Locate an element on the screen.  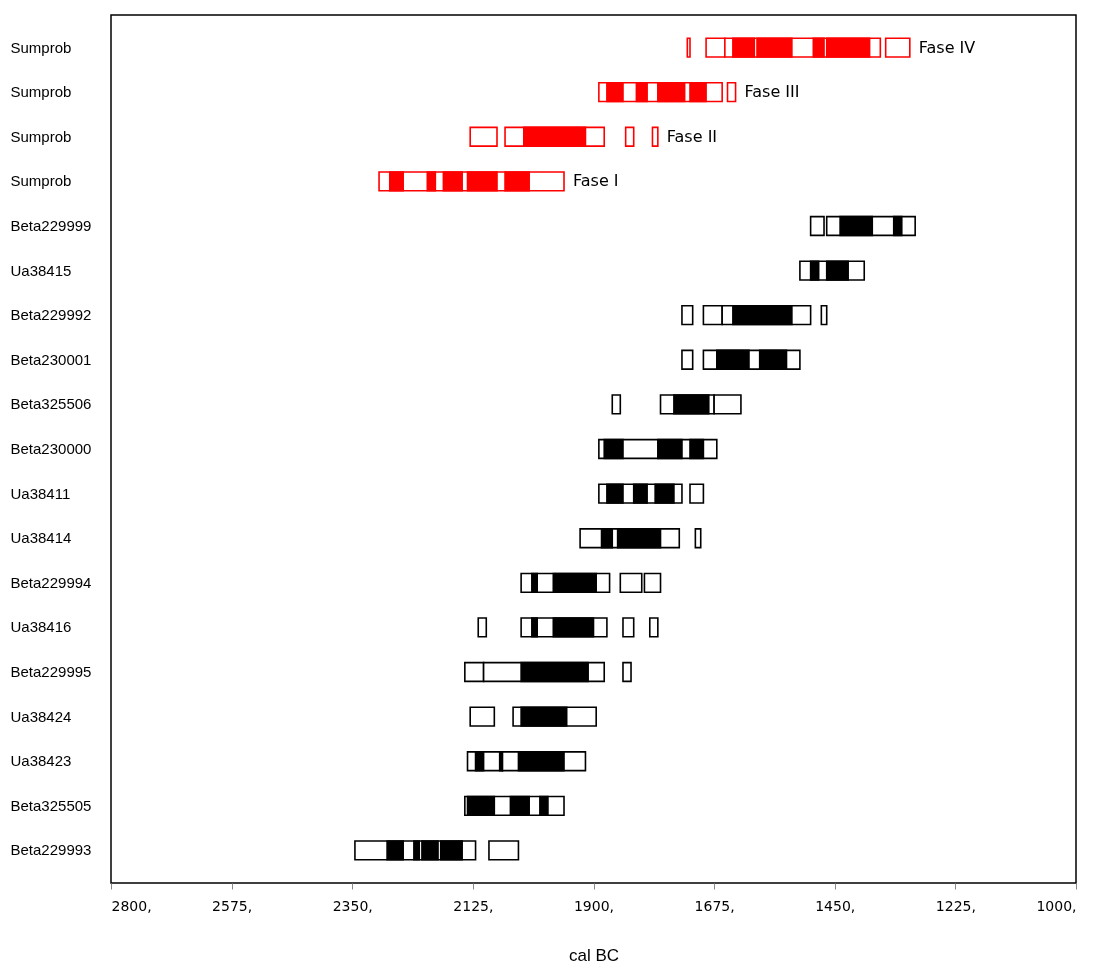
annotation: Fase IV is located at coordinates (947, 47).